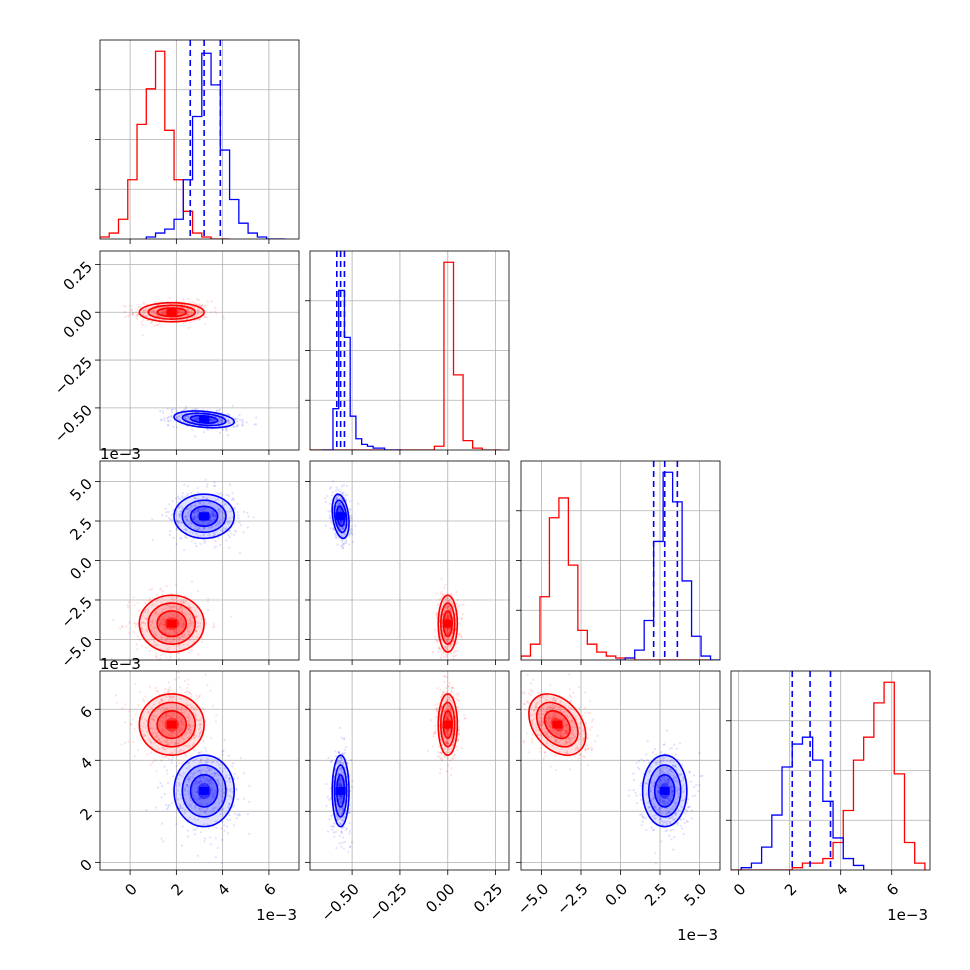 This screenshot has height=970, width=970. What do you see at coordinates (78, 324) in the screenshot?
I see `y-tick-label: 0.00` at bounding box center [78, 324].